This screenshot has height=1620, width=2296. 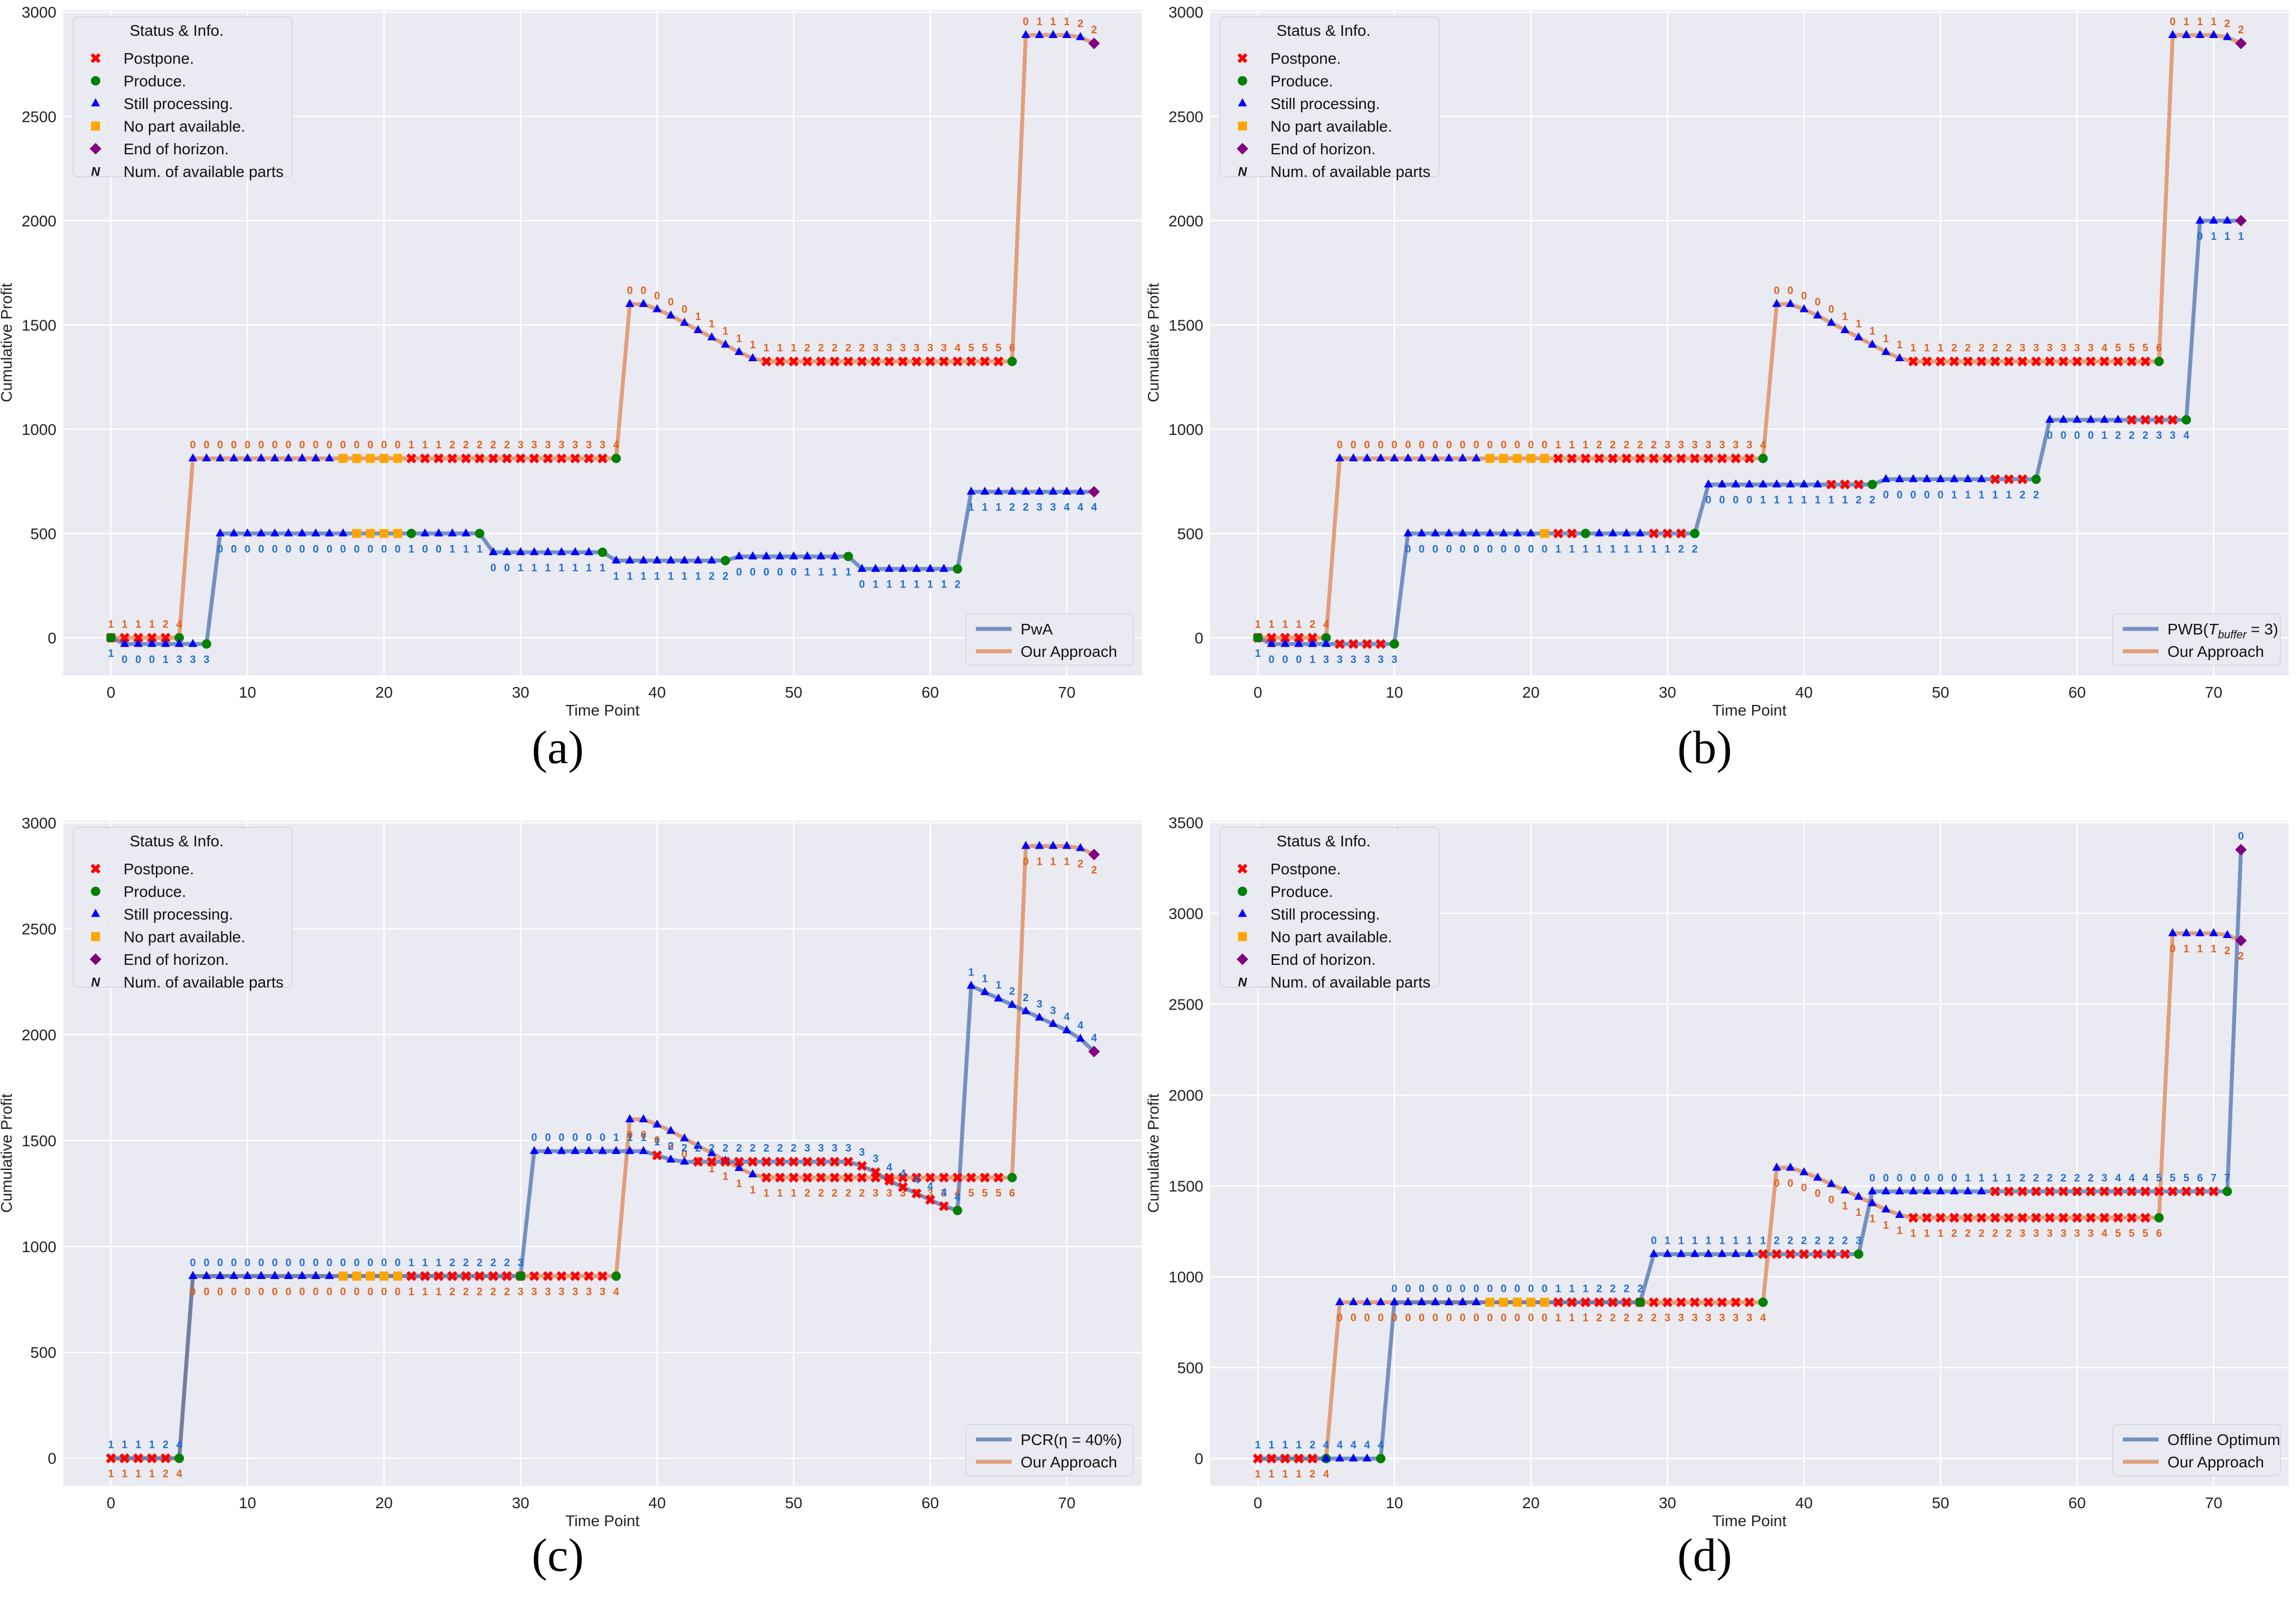 I want to click on x-tick-label: 50, so click(x=793, y=692).